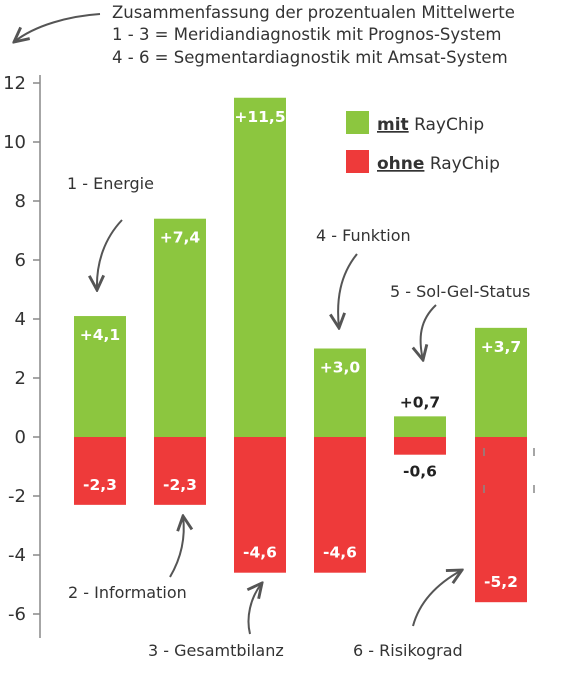  What do you see at coordinates (176, 547) in the screenshot?
I see `arrow-information` at bounding box center [176, 547].